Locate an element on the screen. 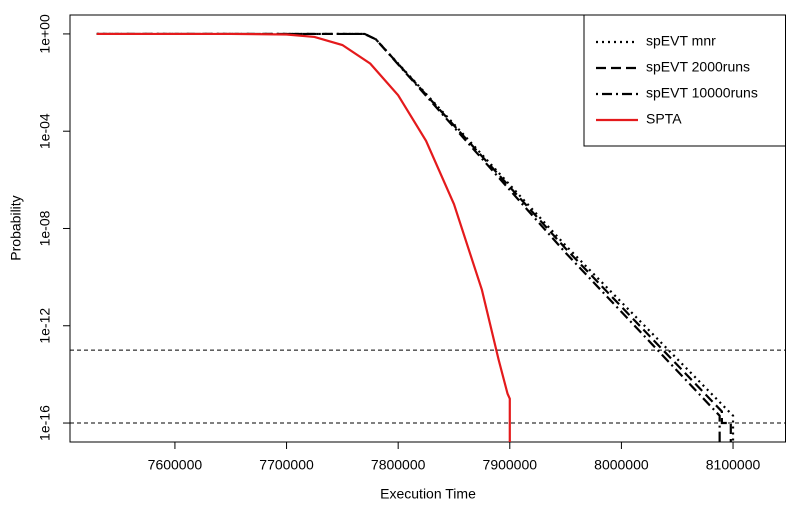 The image size is (786, 512). legend-label: spEVT 10000runs is located at coordinates (702, 93).